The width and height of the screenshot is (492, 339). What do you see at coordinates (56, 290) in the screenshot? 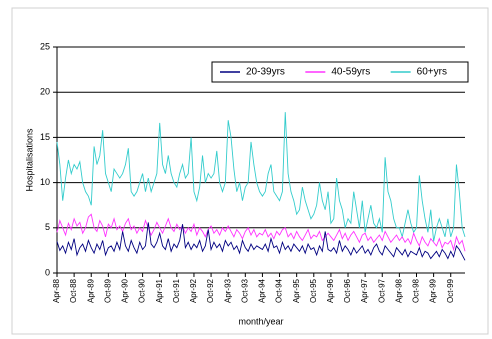
I see `x-tick-label: Apr-88` at bounding box center [56, 290].